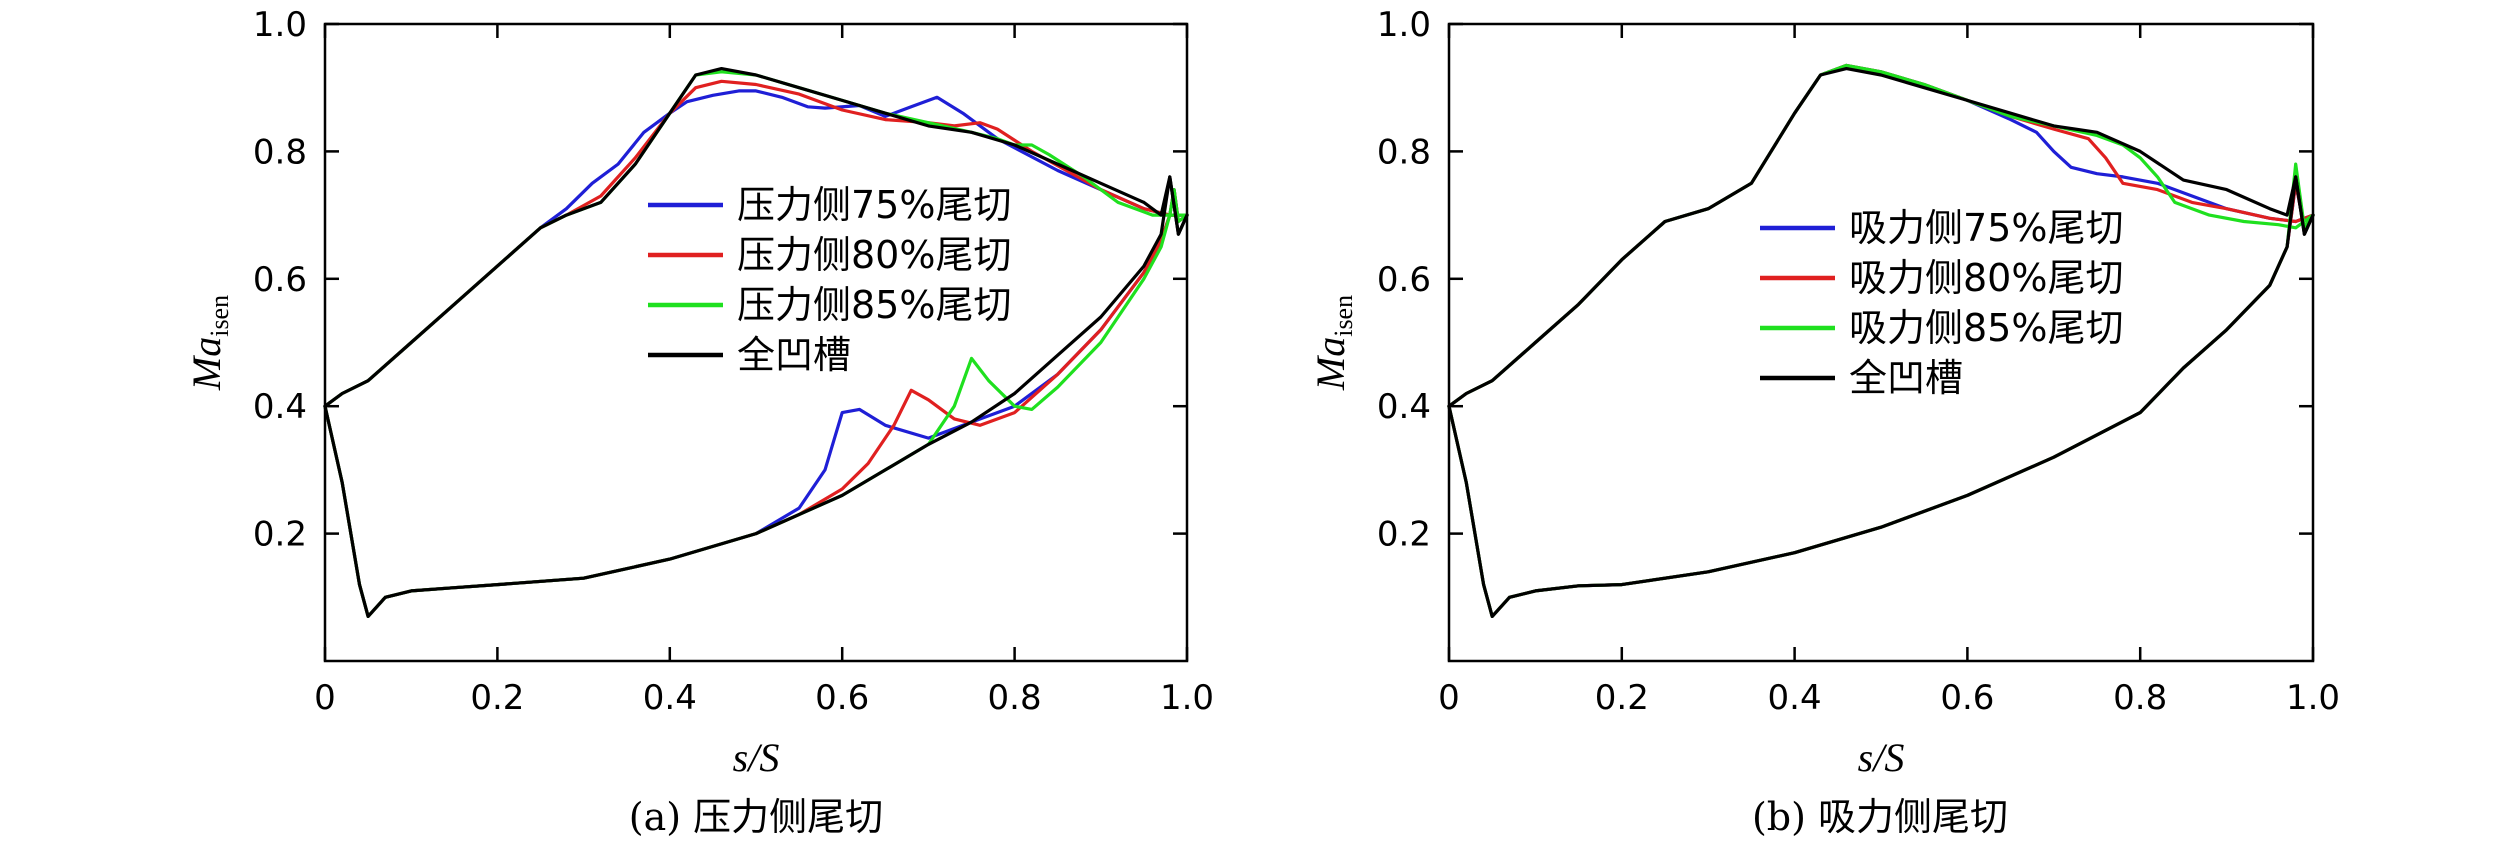  I want to click on legend-label: 吸力侧75%尾切, so click(1986, 228).